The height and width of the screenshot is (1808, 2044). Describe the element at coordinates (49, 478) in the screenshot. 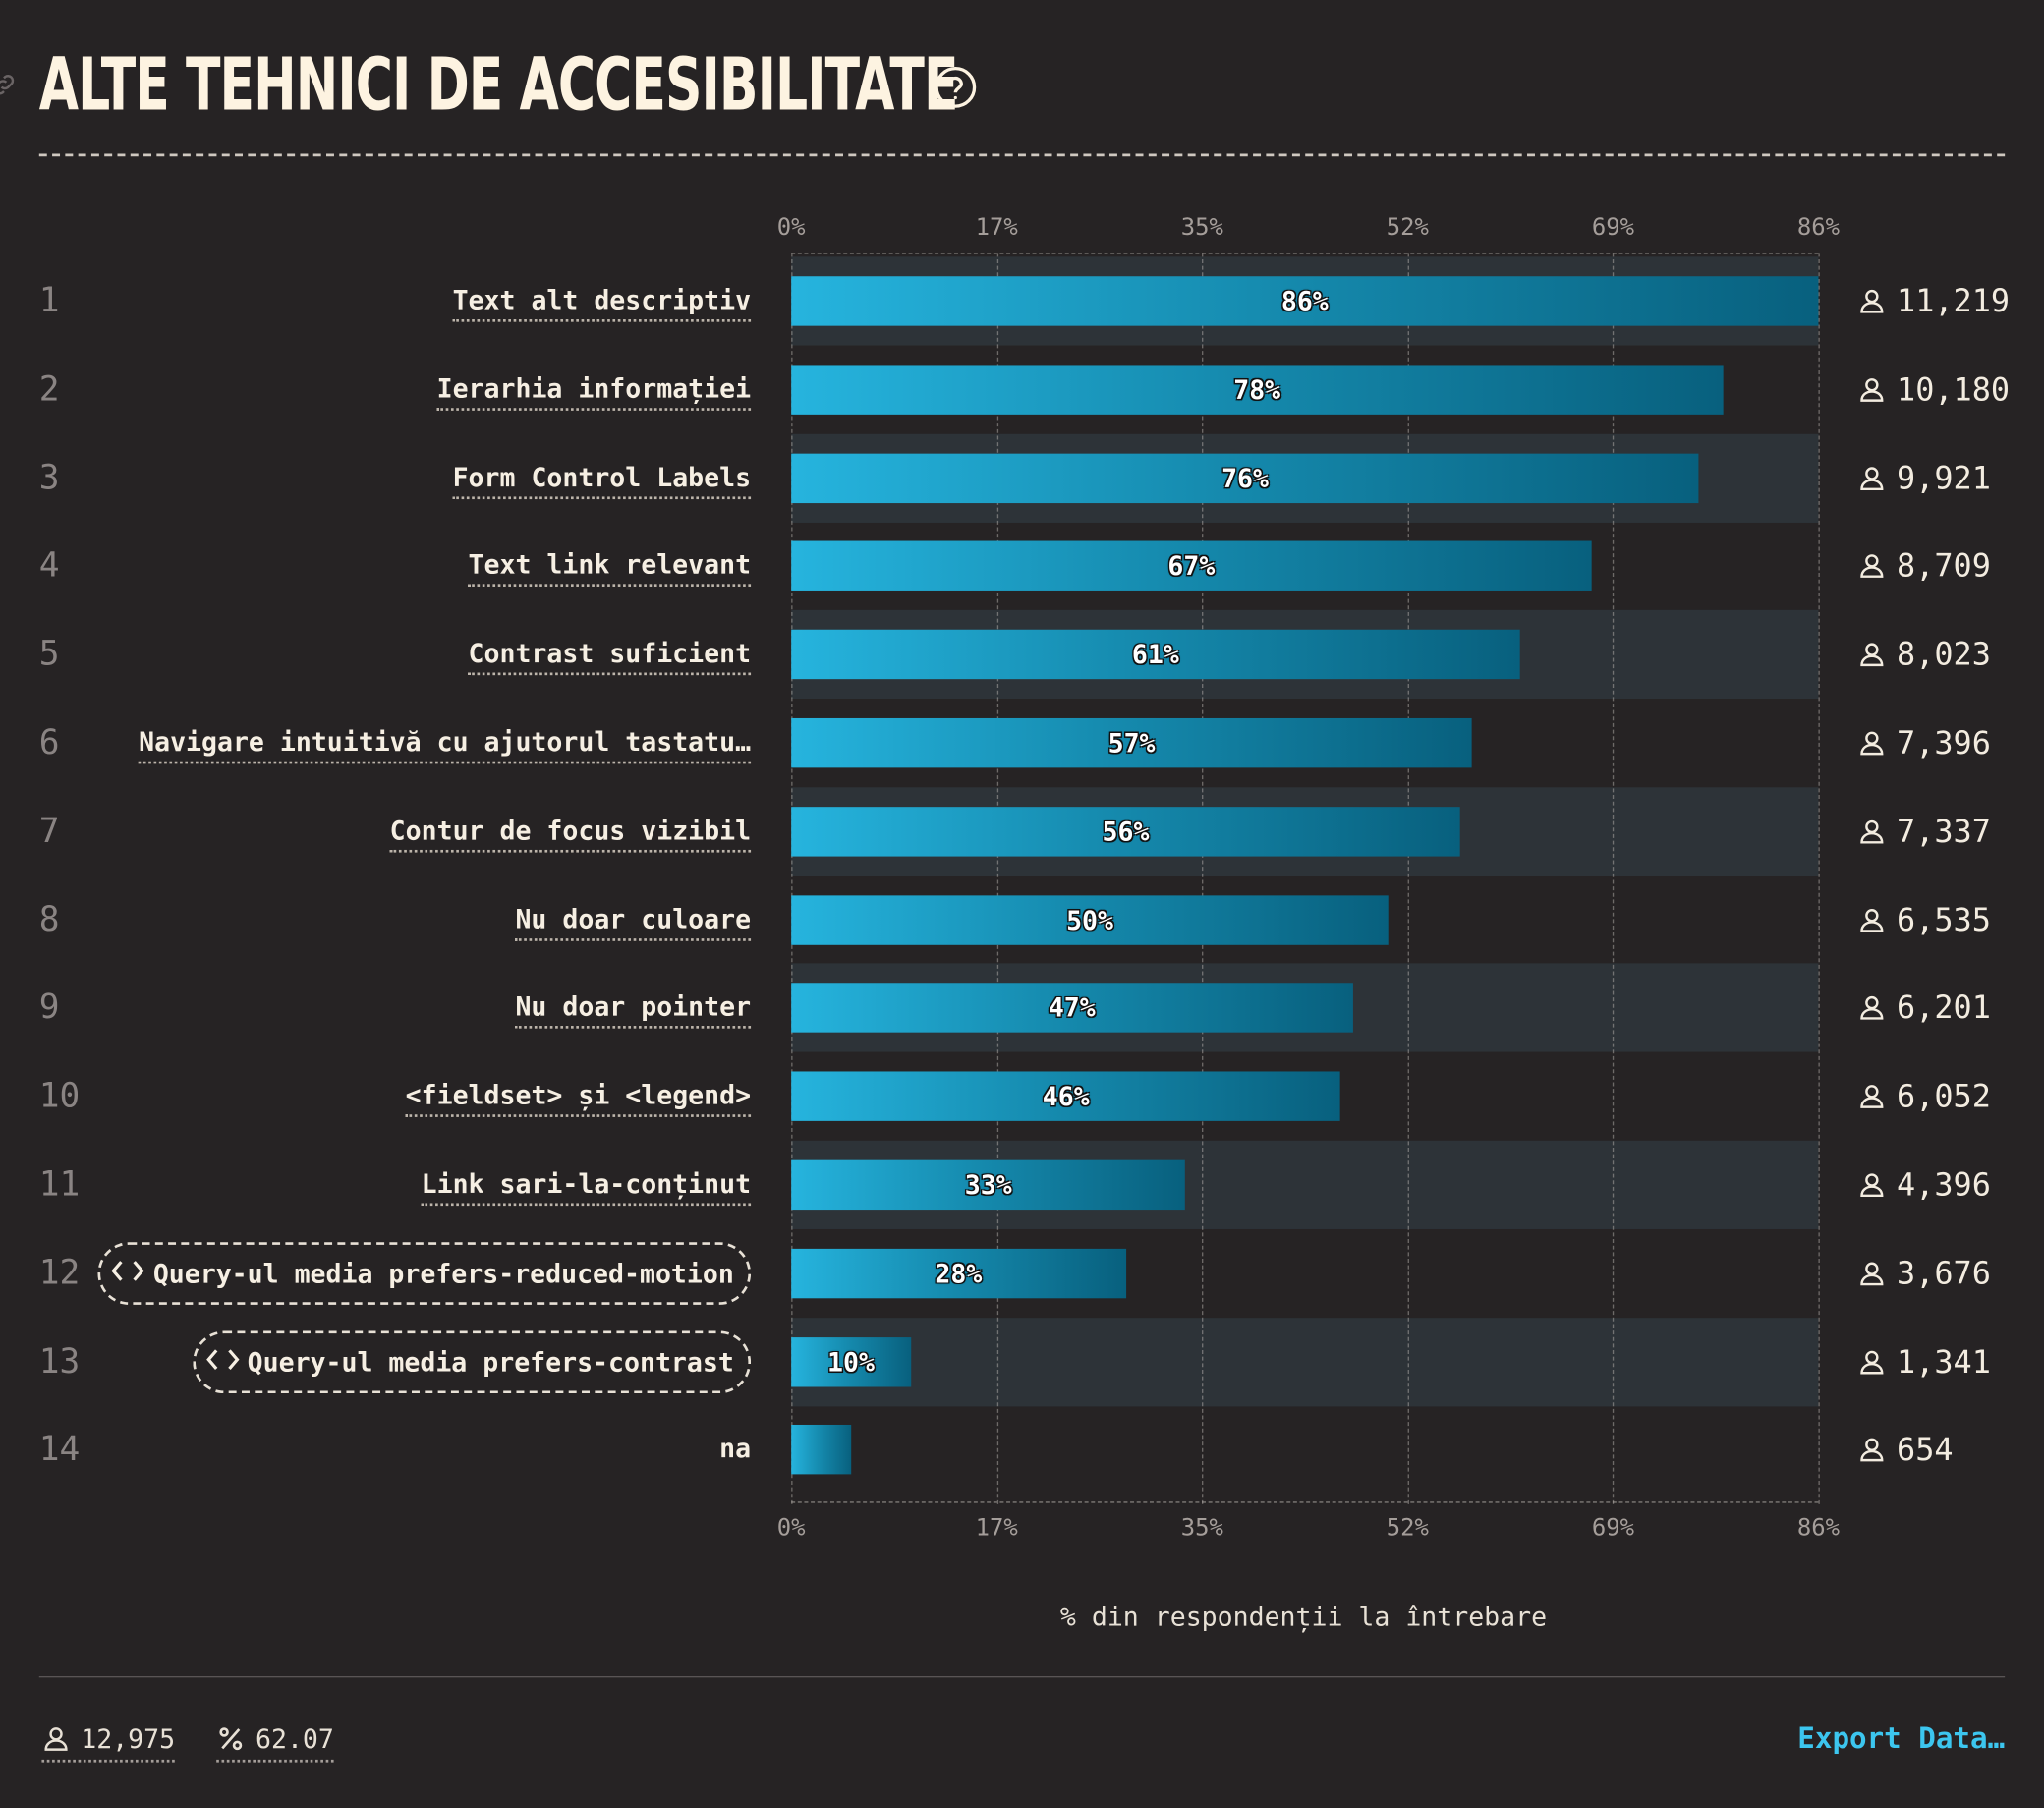

I see `rank-number: 3` at that location.